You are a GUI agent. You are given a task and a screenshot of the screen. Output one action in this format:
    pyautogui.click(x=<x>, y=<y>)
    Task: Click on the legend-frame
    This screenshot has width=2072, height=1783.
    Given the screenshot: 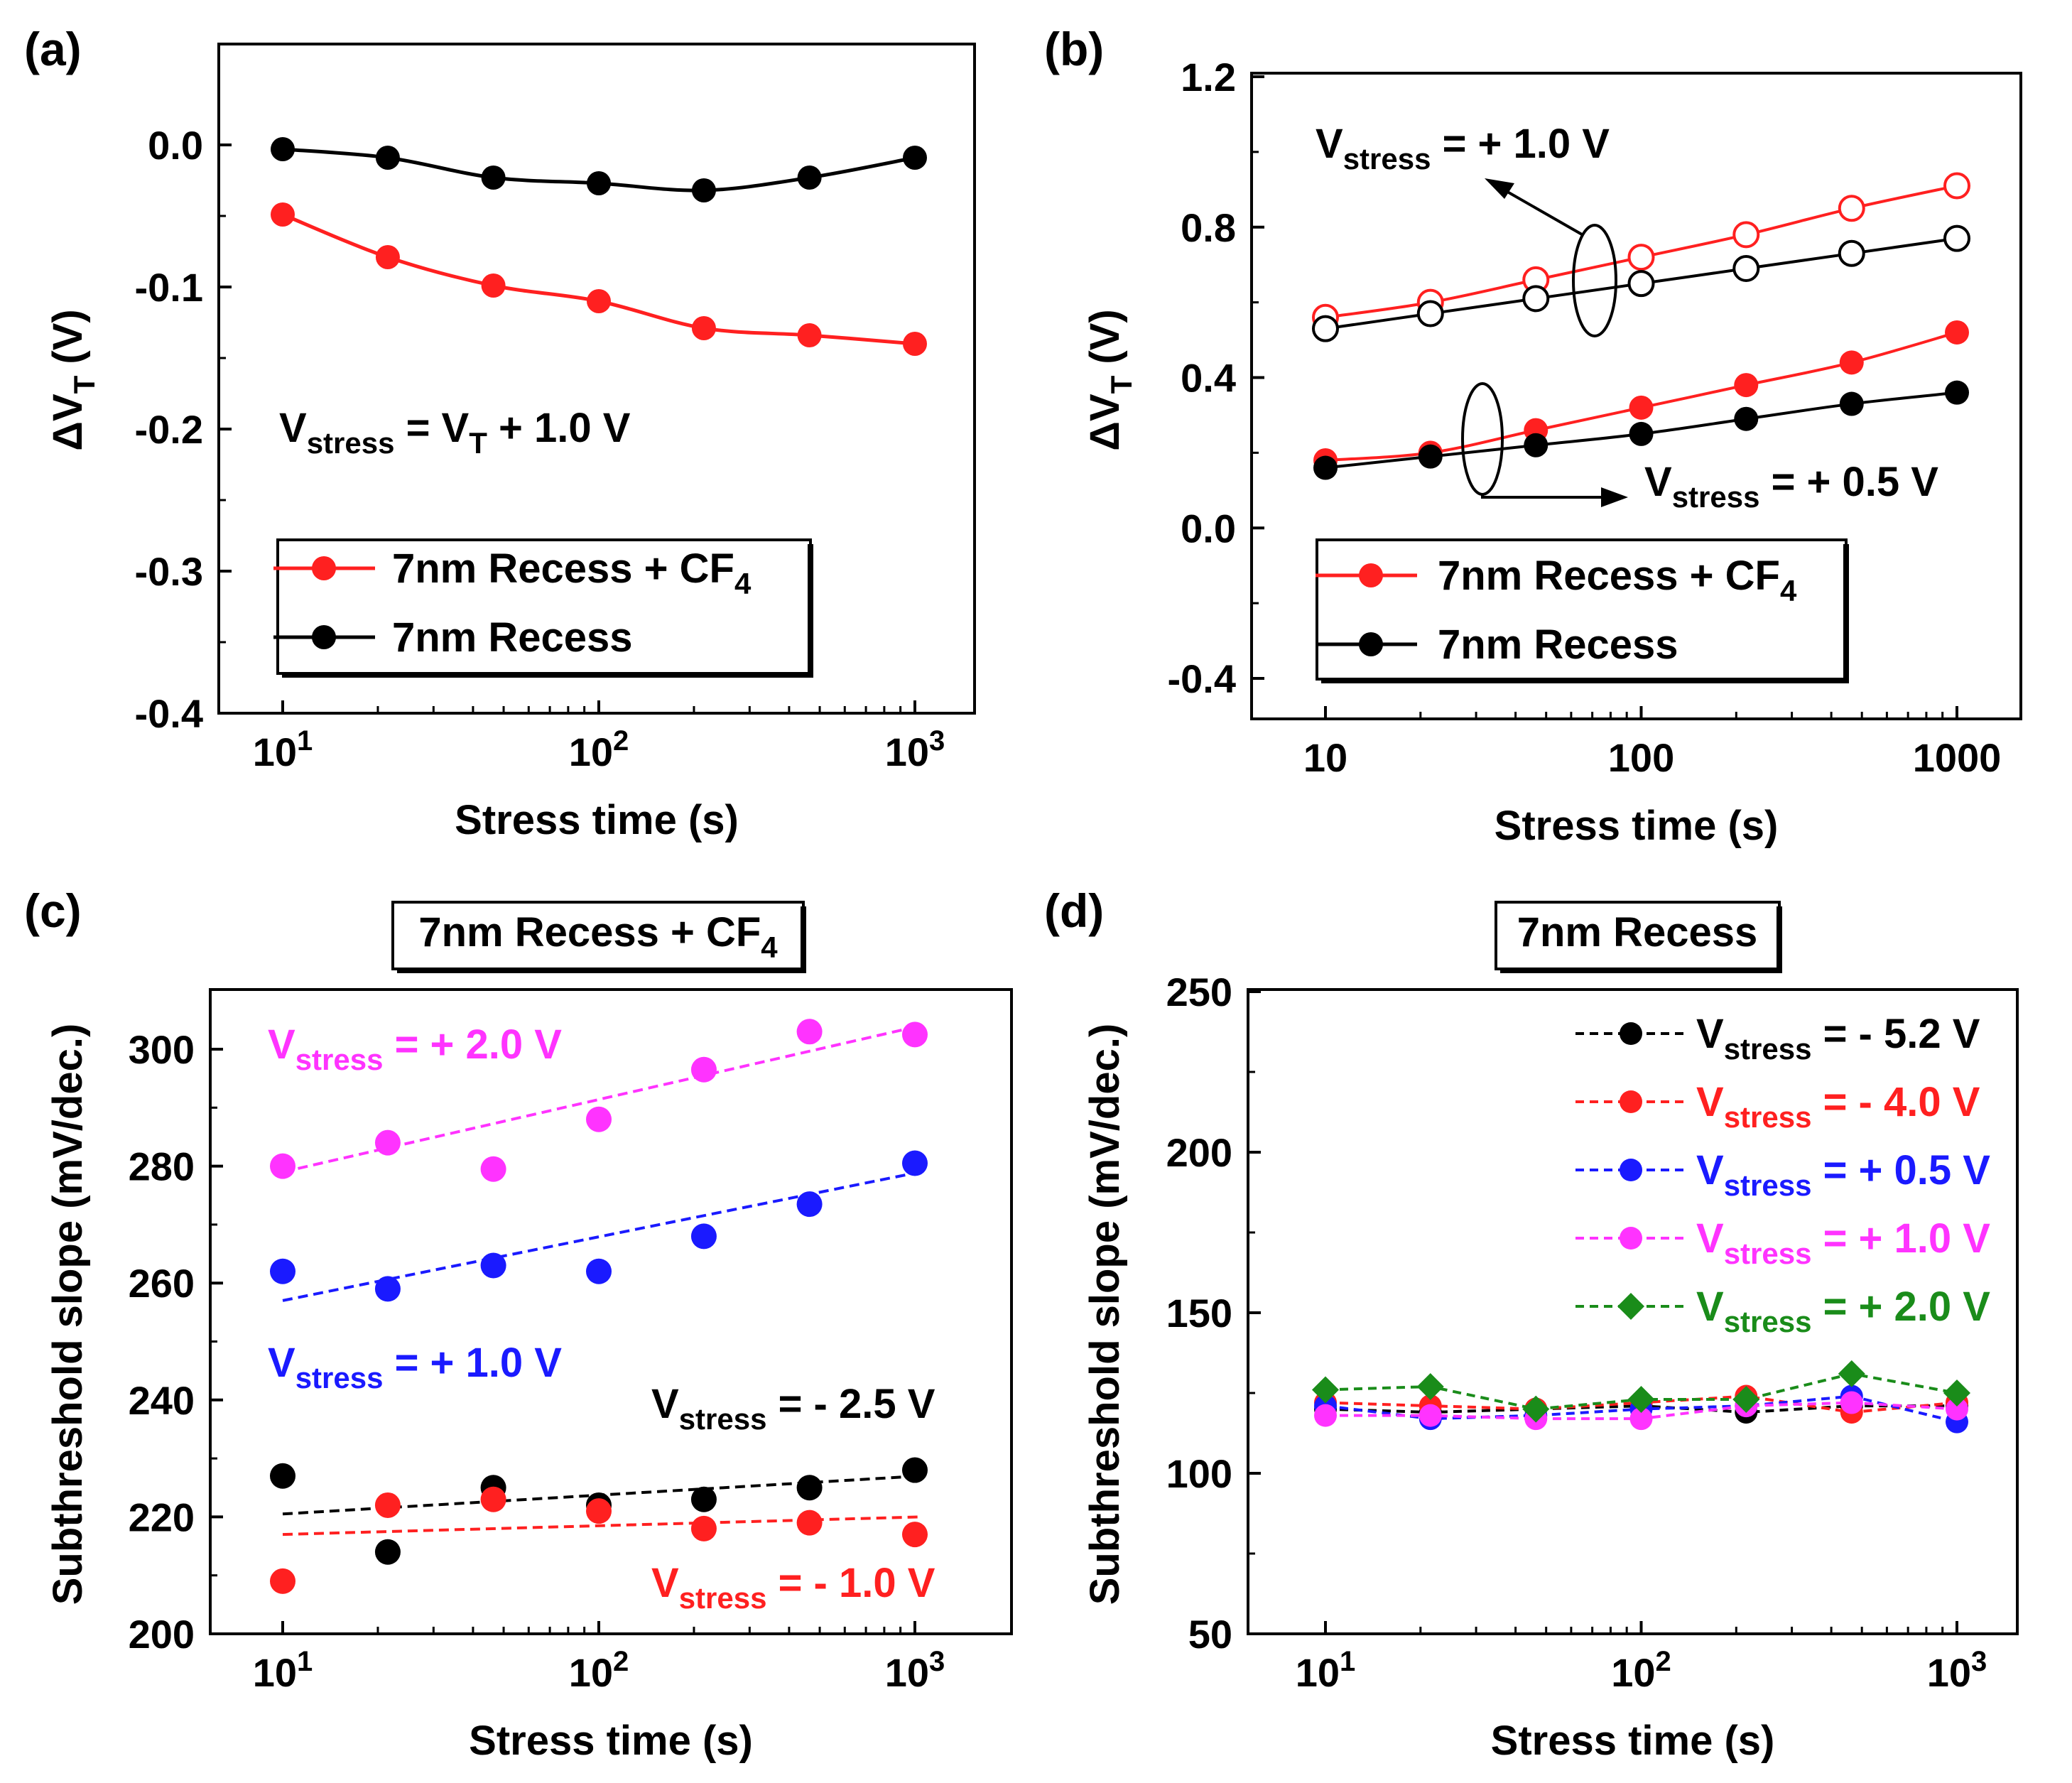 What is the action you would take?
    pyautogui.click(x=1582, y=609)
    